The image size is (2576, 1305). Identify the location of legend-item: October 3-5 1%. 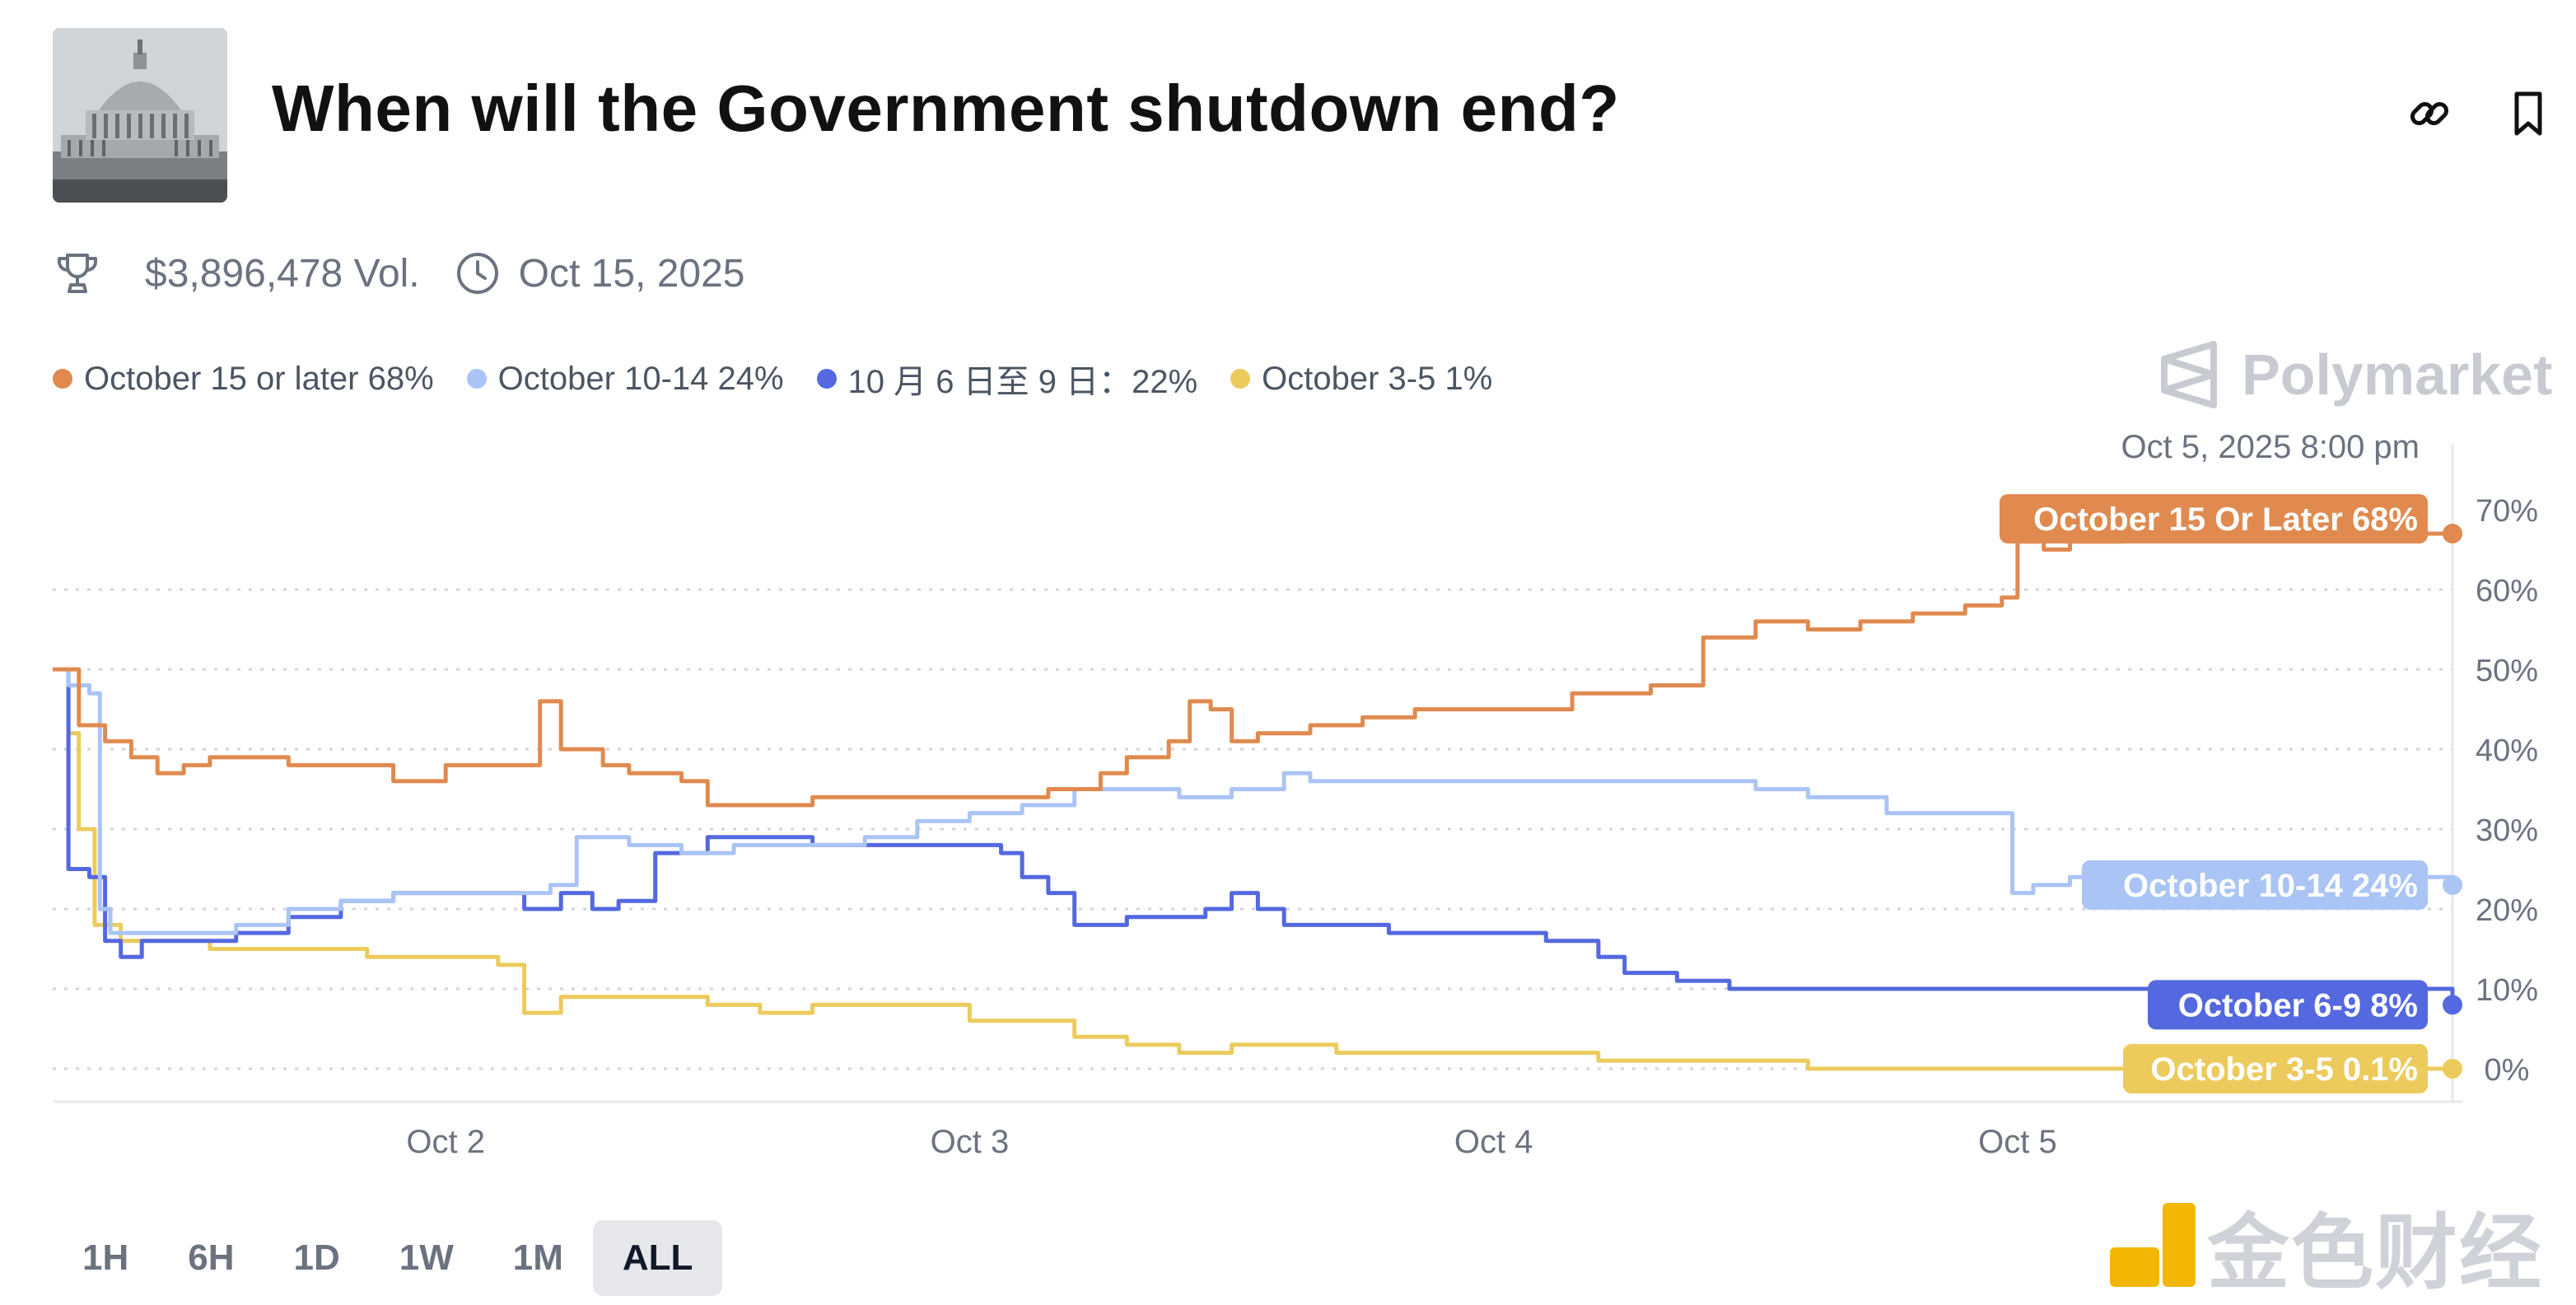
(1361, 379).